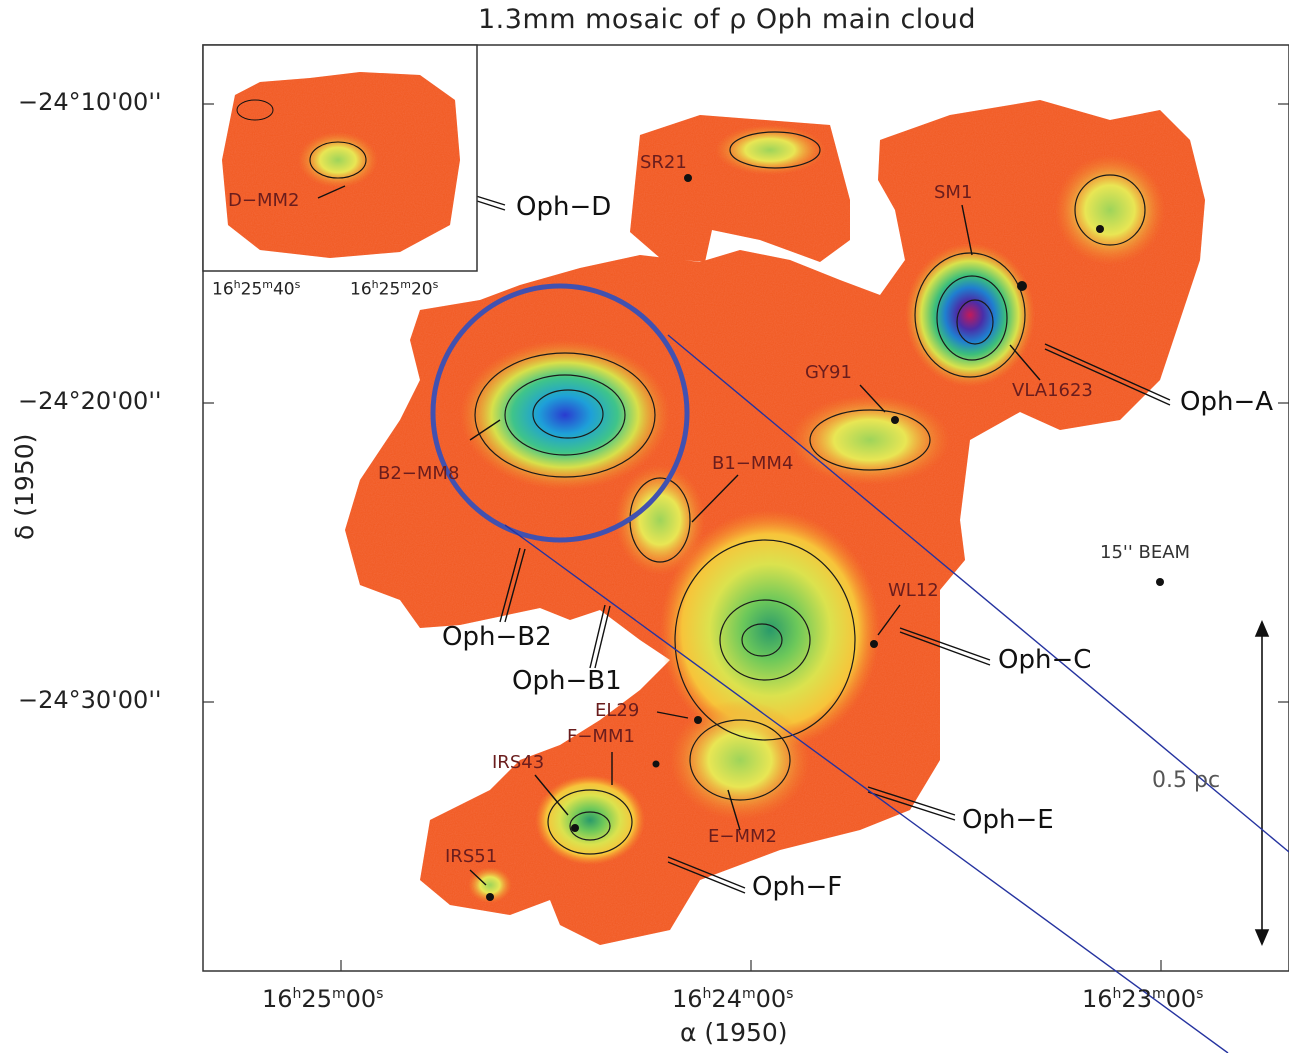 The image size is (1289, 1057). I want to click on scale-bar, so click(1262, 783).